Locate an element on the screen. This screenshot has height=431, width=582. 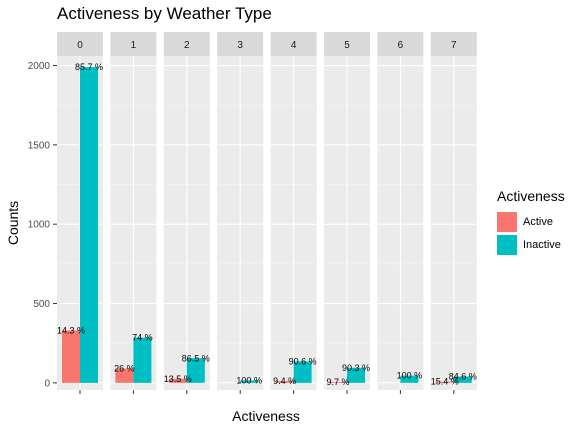
data-label-active: 14.3 % is located at coordinates (71, 330).